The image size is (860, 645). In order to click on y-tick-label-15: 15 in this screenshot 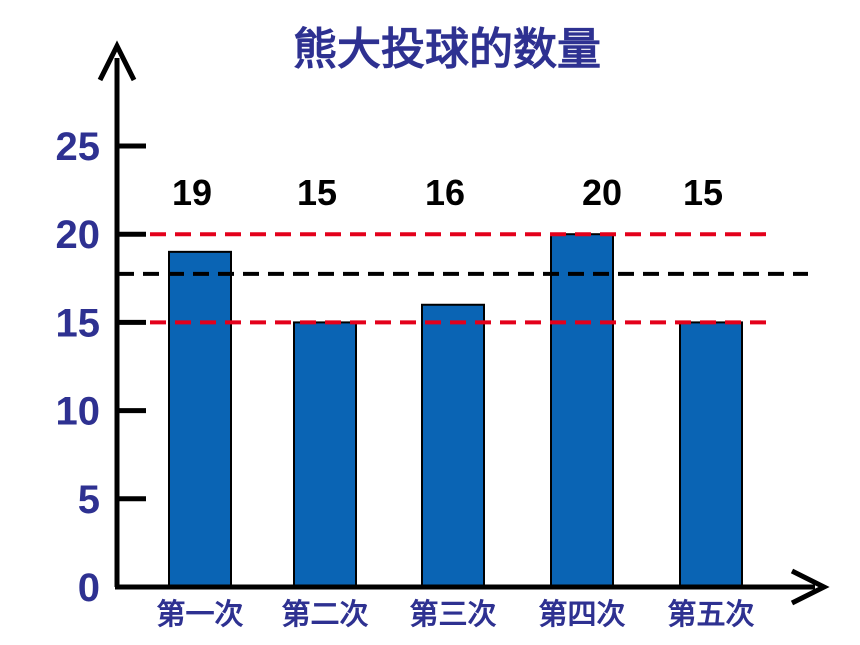, I will do `click(78, 323)`.